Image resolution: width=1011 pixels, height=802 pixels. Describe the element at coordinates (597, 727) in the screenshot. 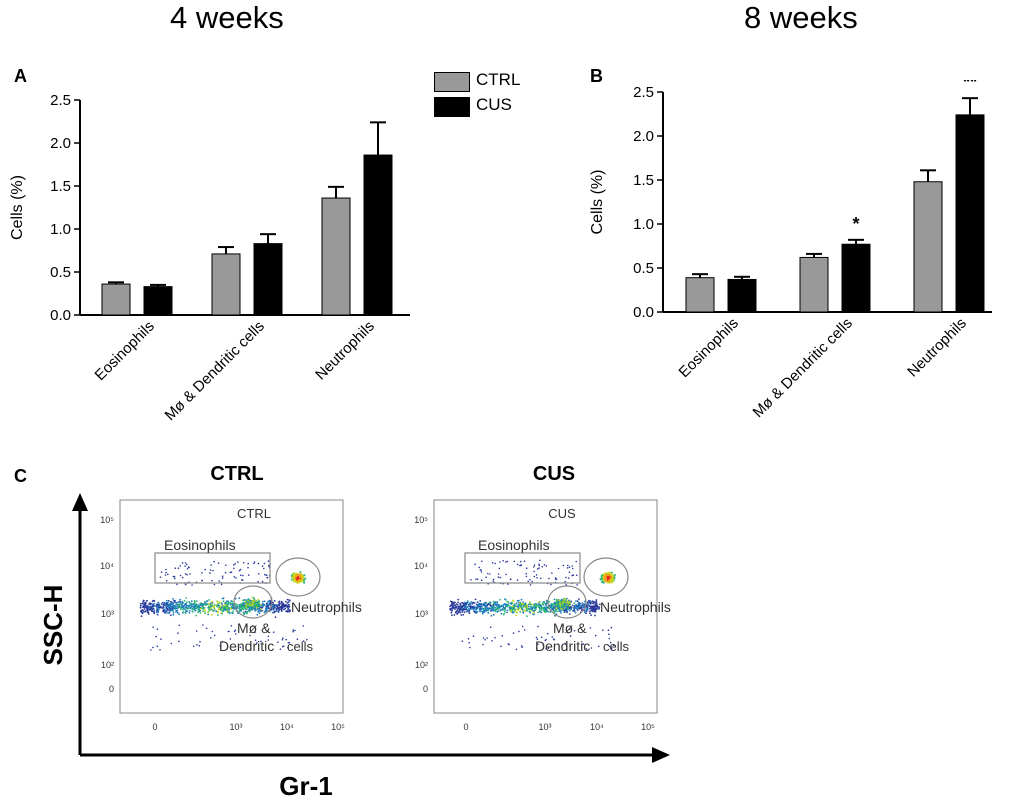

I see `flow-xtick-cus: 10⁴` at that location.